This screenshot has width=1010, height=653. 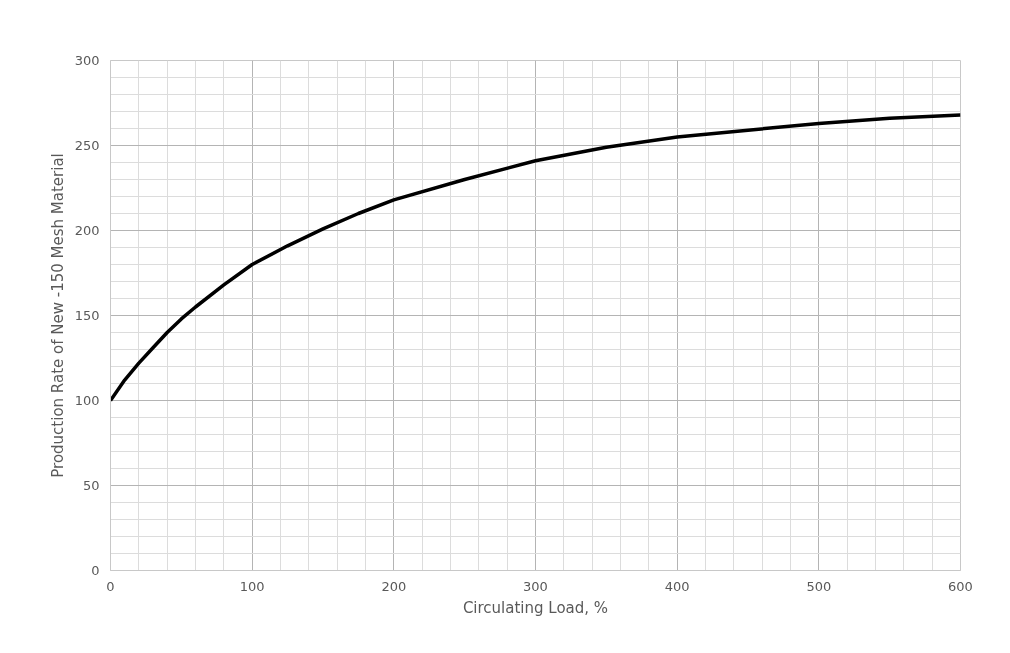 I want to click on y-tick-label: 150, so click(x=87, y=315).